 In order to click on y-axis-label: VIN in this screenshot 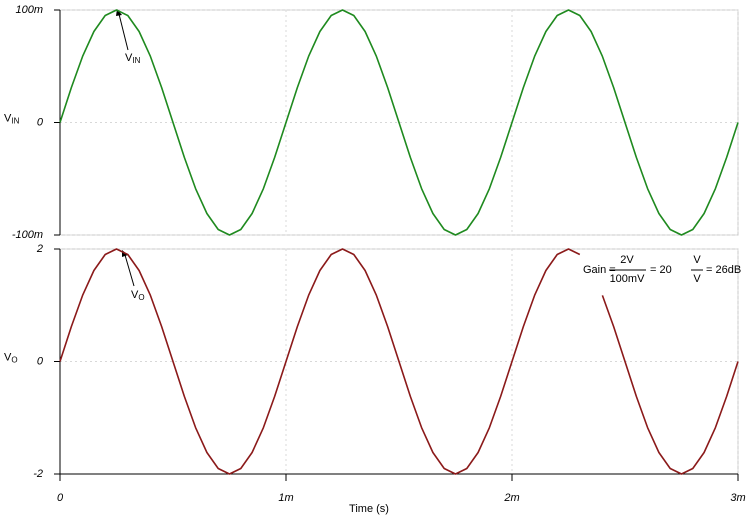, I will do `click(12, 118)`.